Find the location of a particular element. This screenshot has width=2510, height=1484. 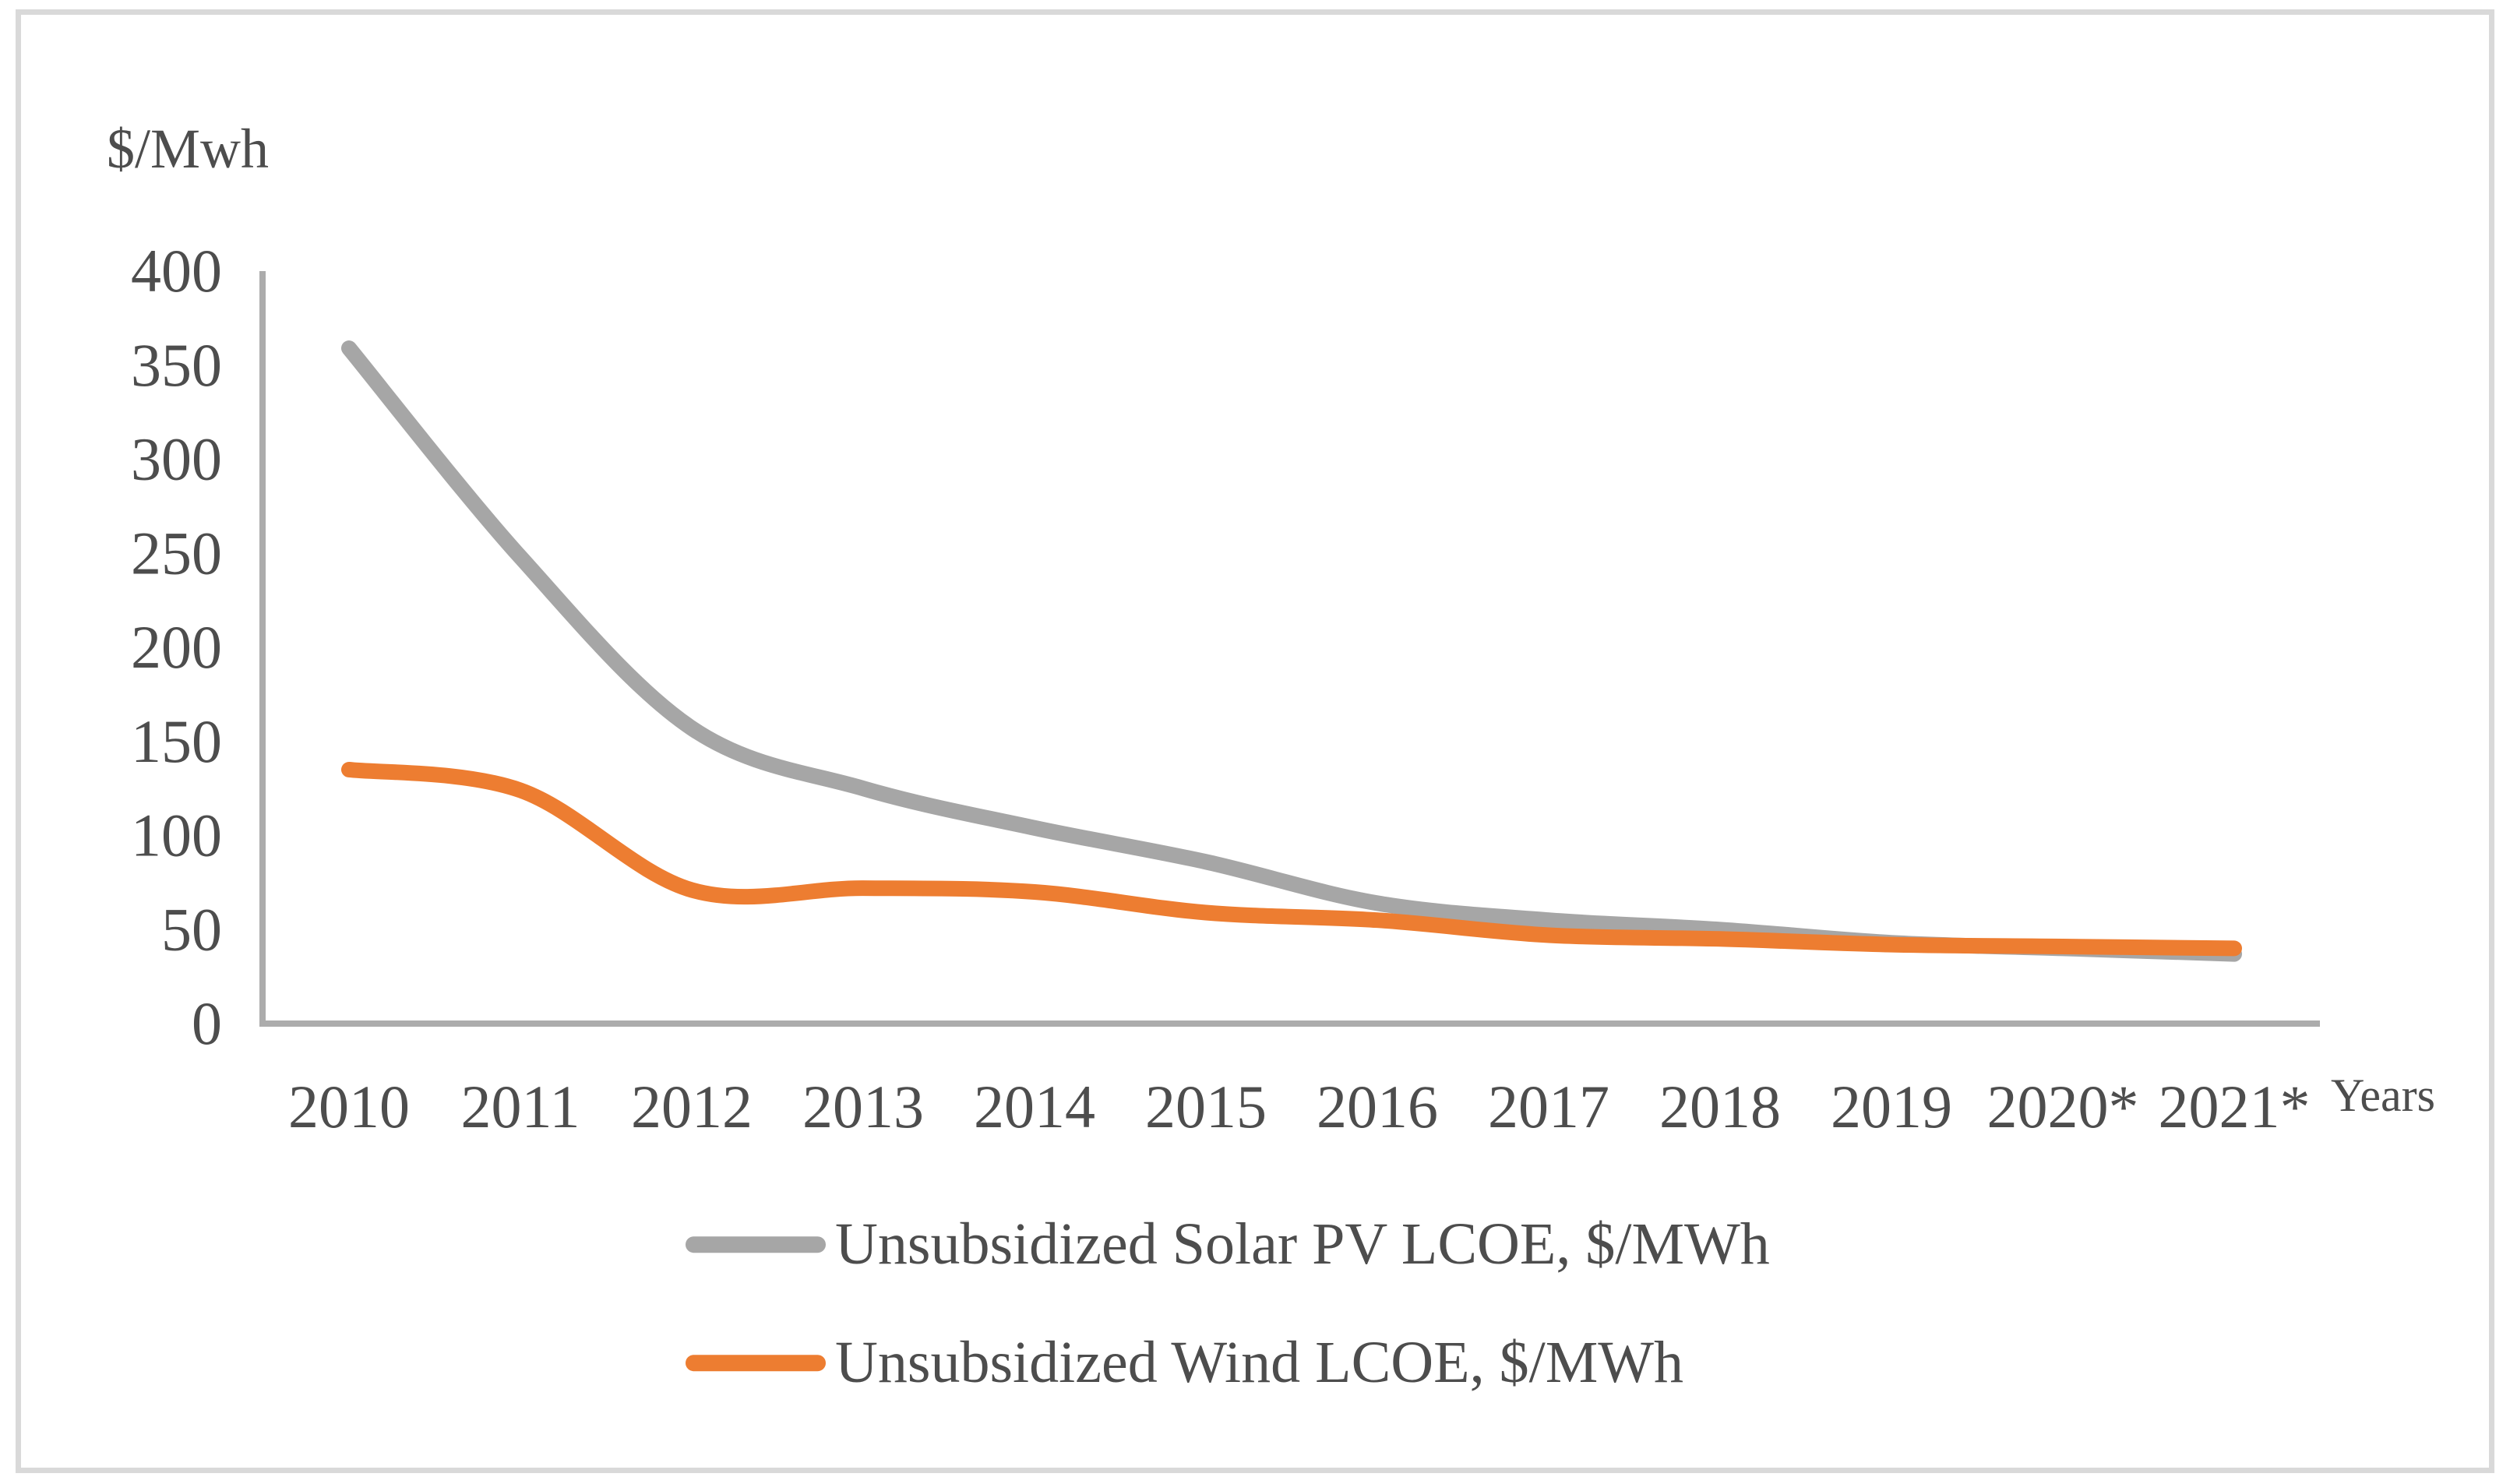

y-tick-label: 250 is located at coordinates (176, 553).